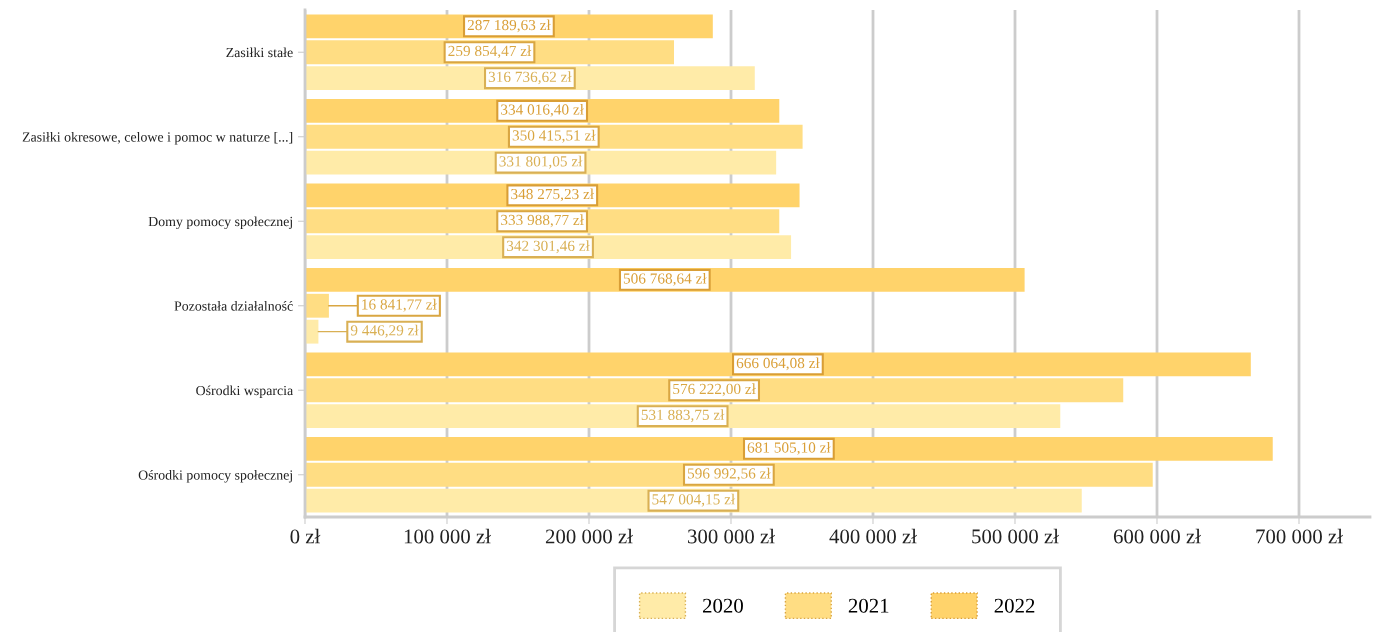 The width and height of the screenshot is (1377, 632). Describe the element at coordinates (589, 536) in the screenshot. I see `x-tick-label: 200 000 zł` at that location.